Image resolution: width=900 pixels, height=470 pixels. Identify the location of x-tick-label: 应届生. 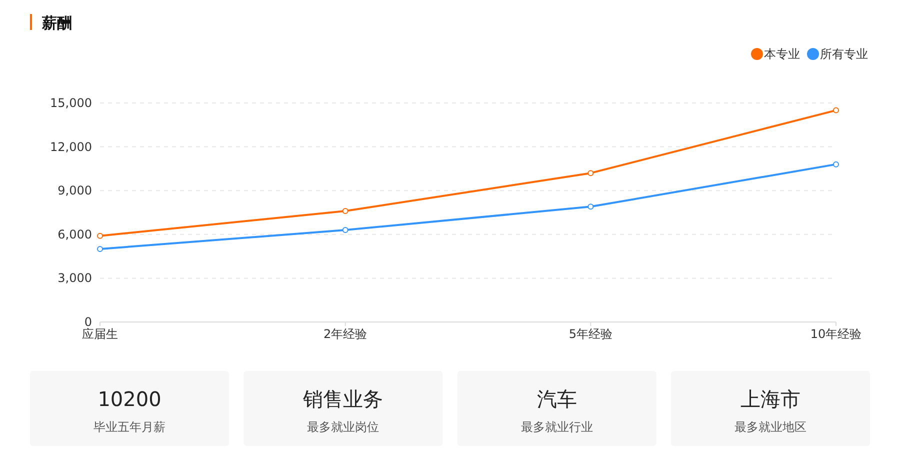
(100, 334).